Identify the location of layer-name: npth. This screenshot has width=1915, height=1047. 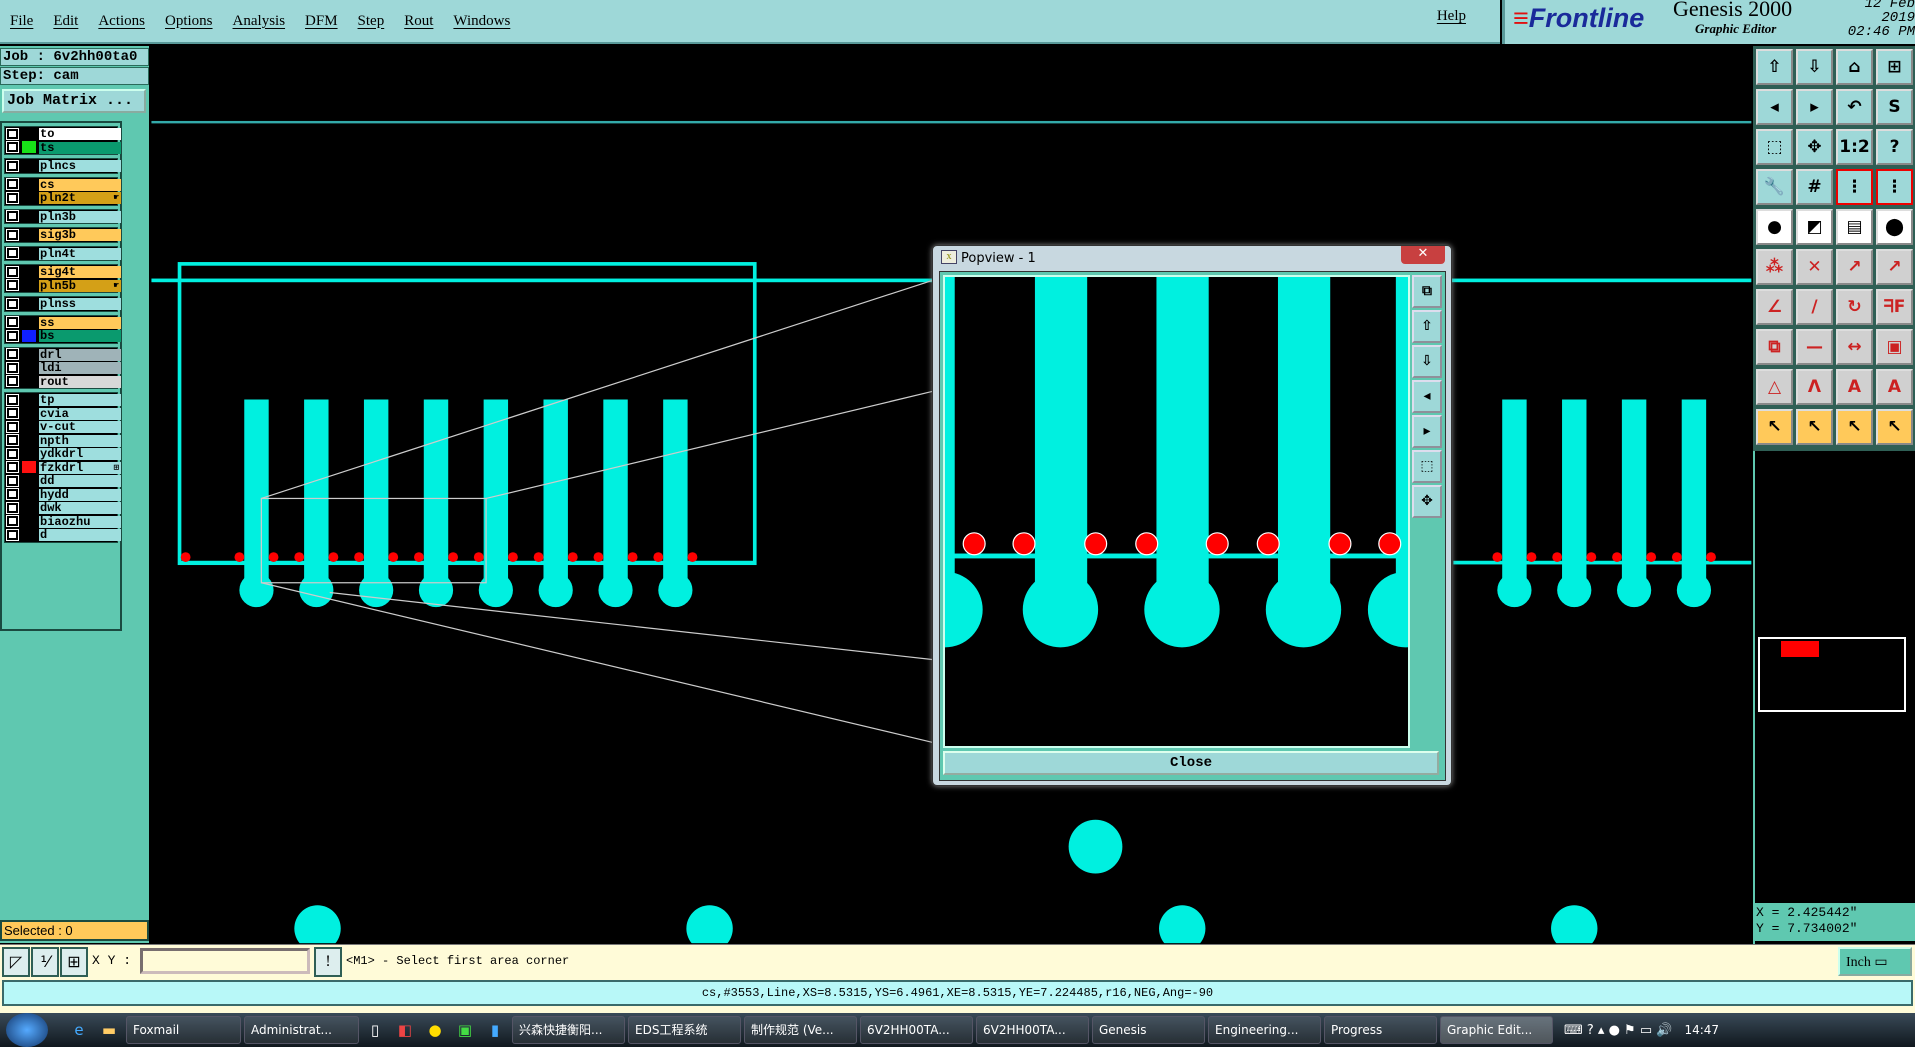
(80, 440).